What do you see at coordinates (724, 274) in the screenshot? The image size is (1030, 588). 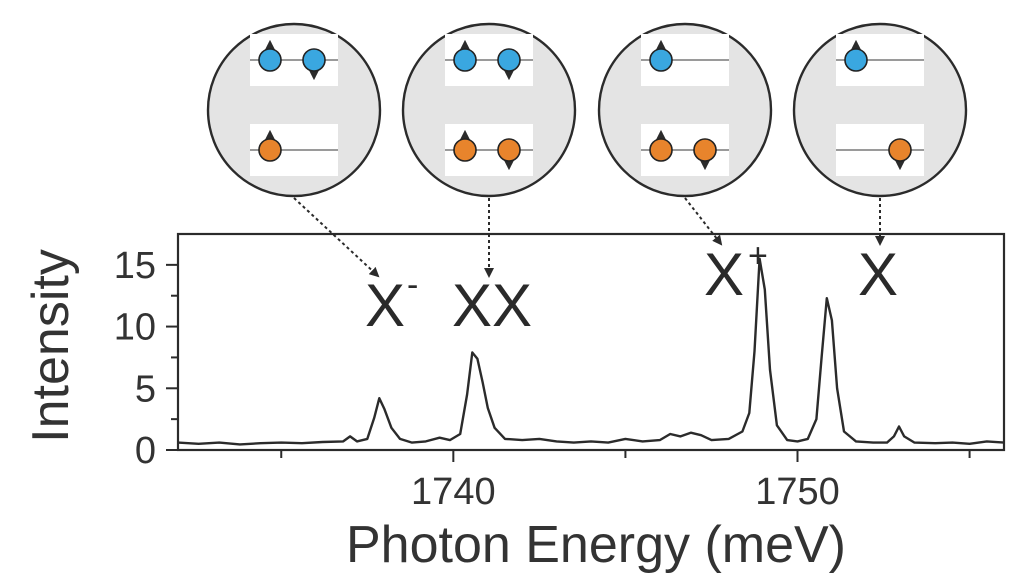 I see `peak-label-3: X` at bounding box center [724, 274].